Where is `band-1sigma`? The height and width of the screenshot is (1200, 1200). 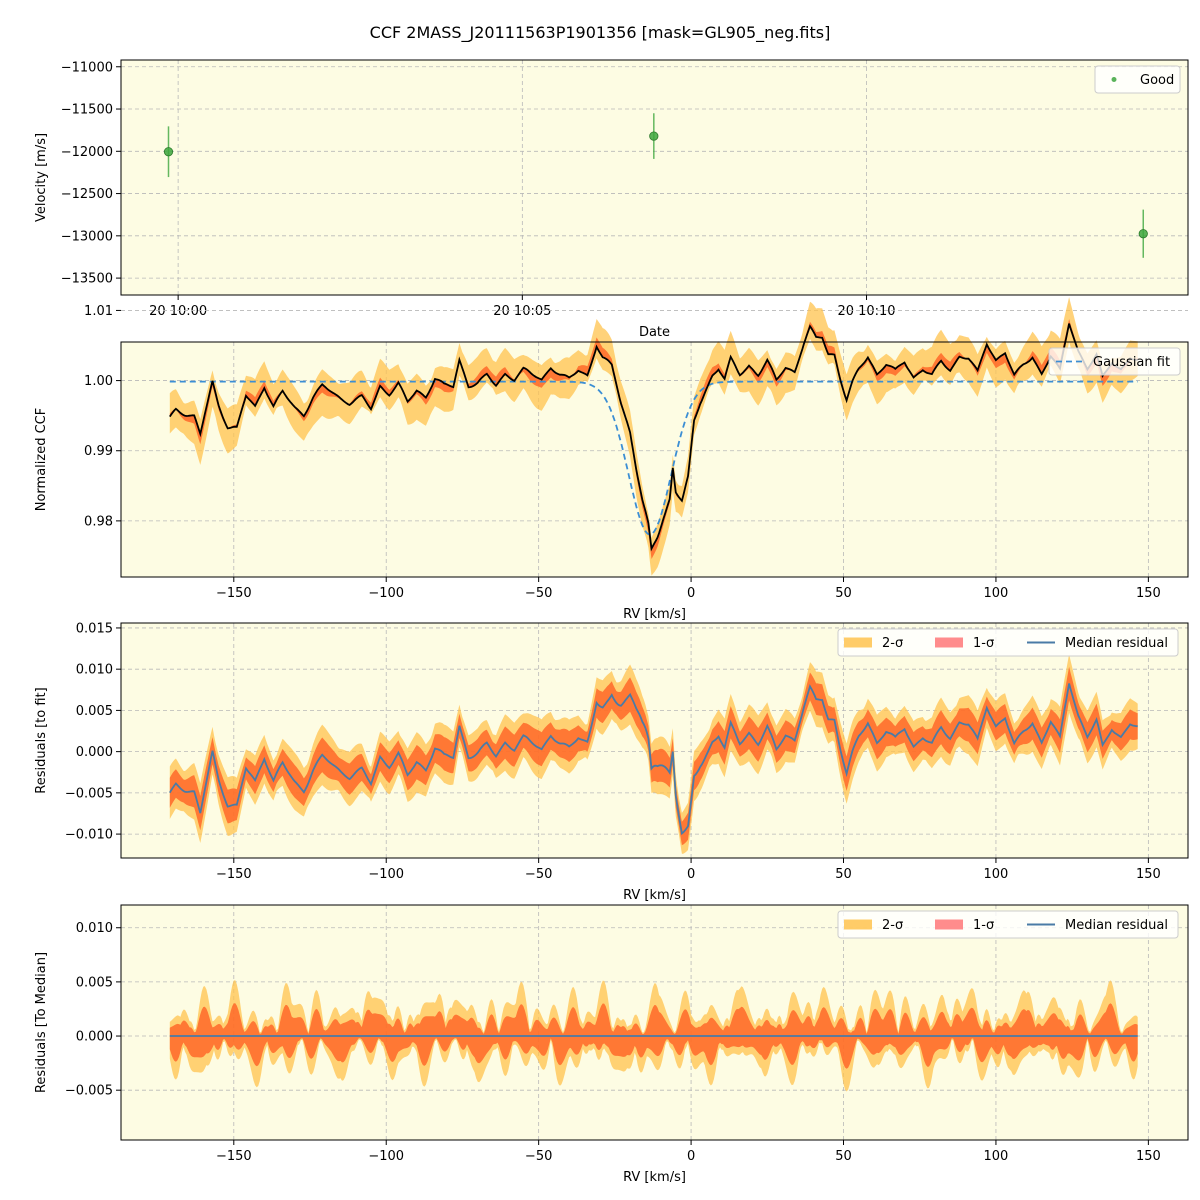 band-1sigma is located at coordinates (653, 756).